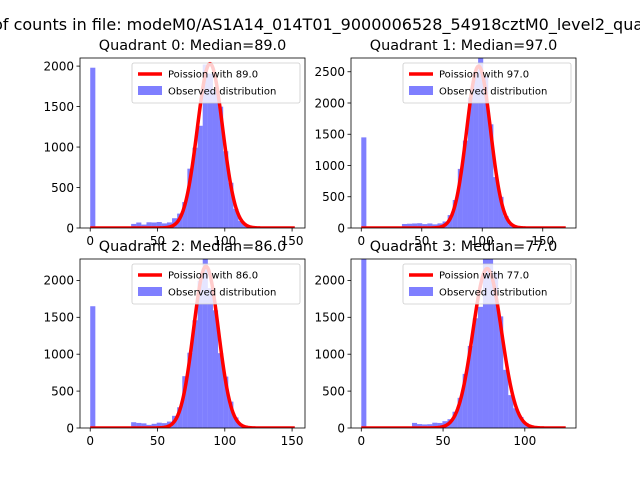 The image size is (640, 480). I want to click on legend-fit-label: Poission with 97.0, so click(484, 75).